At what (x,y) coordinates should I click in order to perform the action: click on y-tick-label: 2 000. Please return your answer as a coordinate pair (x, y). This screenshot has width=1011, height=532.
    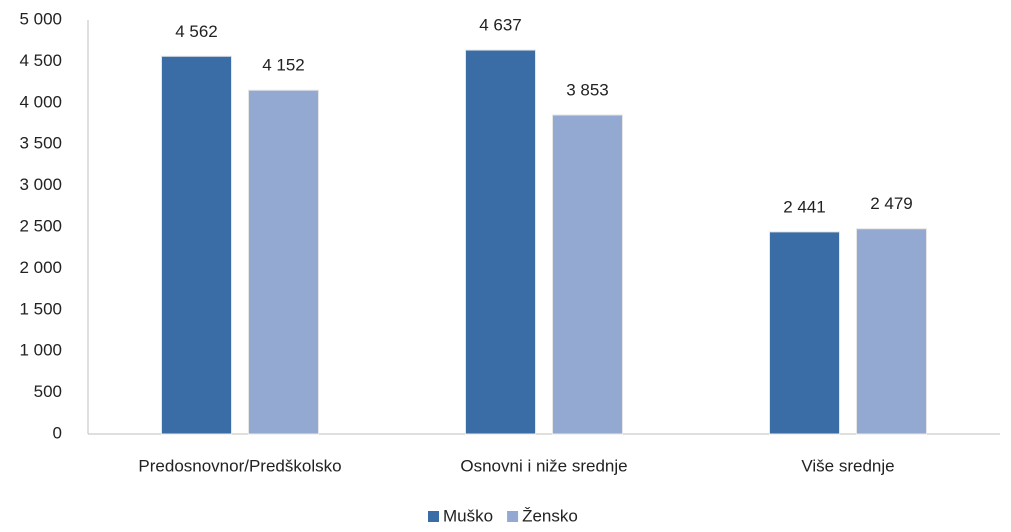
    Looking at the image, I should click on (40, 267).